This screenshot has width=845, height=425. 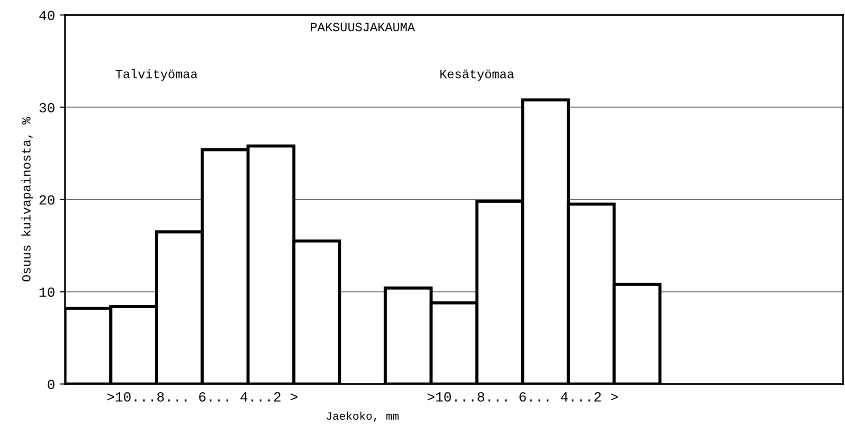 What do you see at coordinates (47, 292) in the screenshot?
I see `y-tick-label: 10` at bounding box center [47, 292].